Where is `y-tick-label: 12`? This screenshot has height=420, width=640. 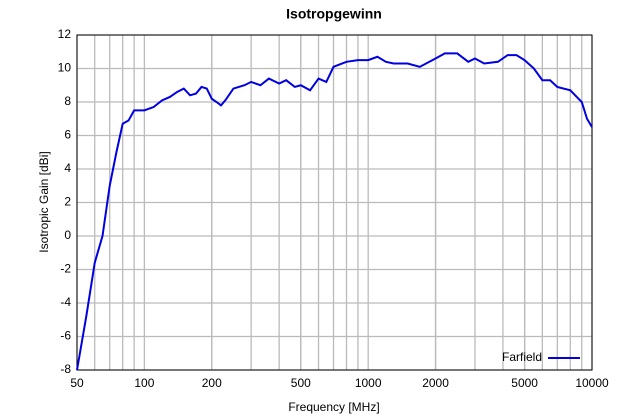
y-tick-label: 12 is located at coordinates (65, 34).